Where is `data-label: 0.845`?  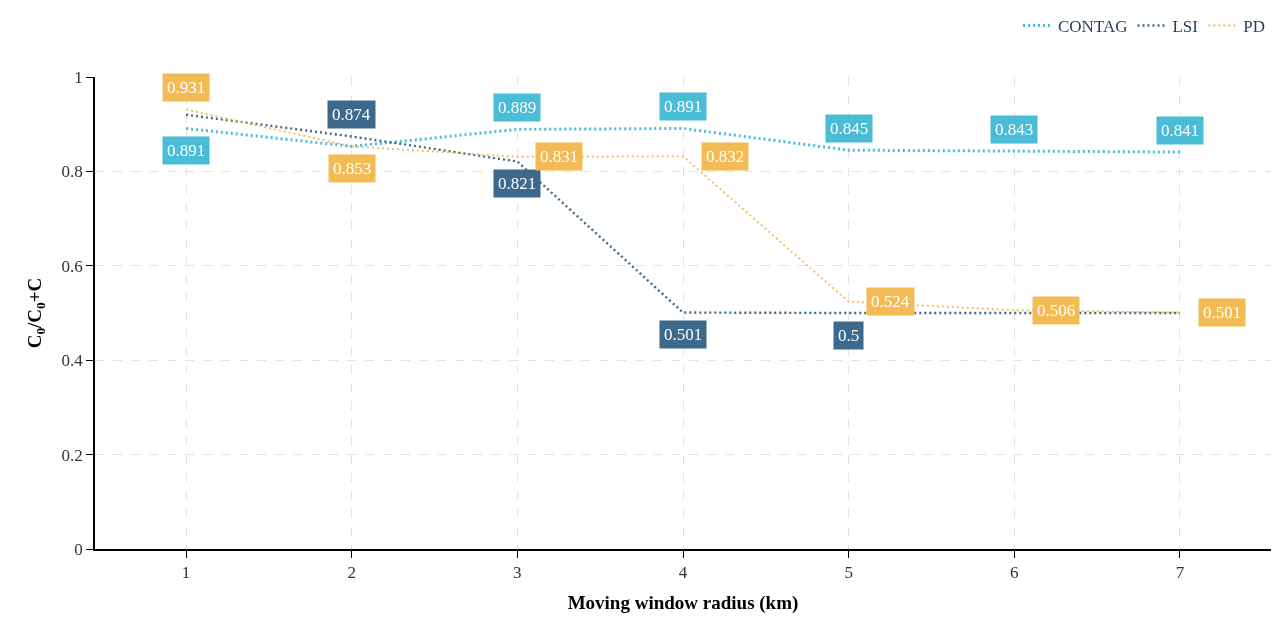
data-label: 0.845 is located at coordinates (849, 128).